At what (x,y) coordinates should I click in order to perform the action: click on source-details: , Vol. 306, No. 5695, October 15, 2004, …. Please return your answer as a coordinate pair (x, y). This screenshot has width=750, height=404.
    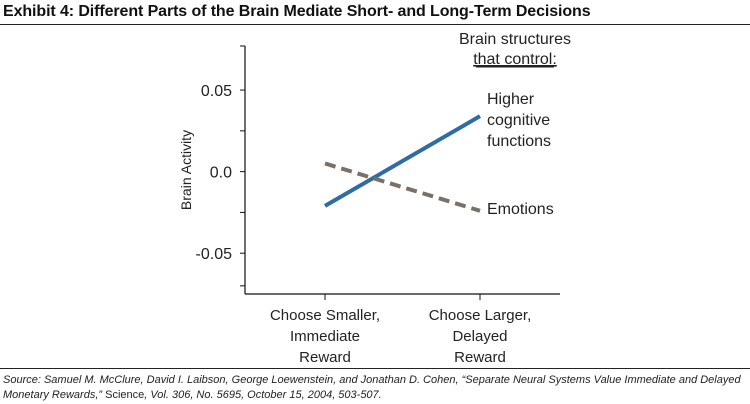
    Looking at the image, I should click on (263, 395).